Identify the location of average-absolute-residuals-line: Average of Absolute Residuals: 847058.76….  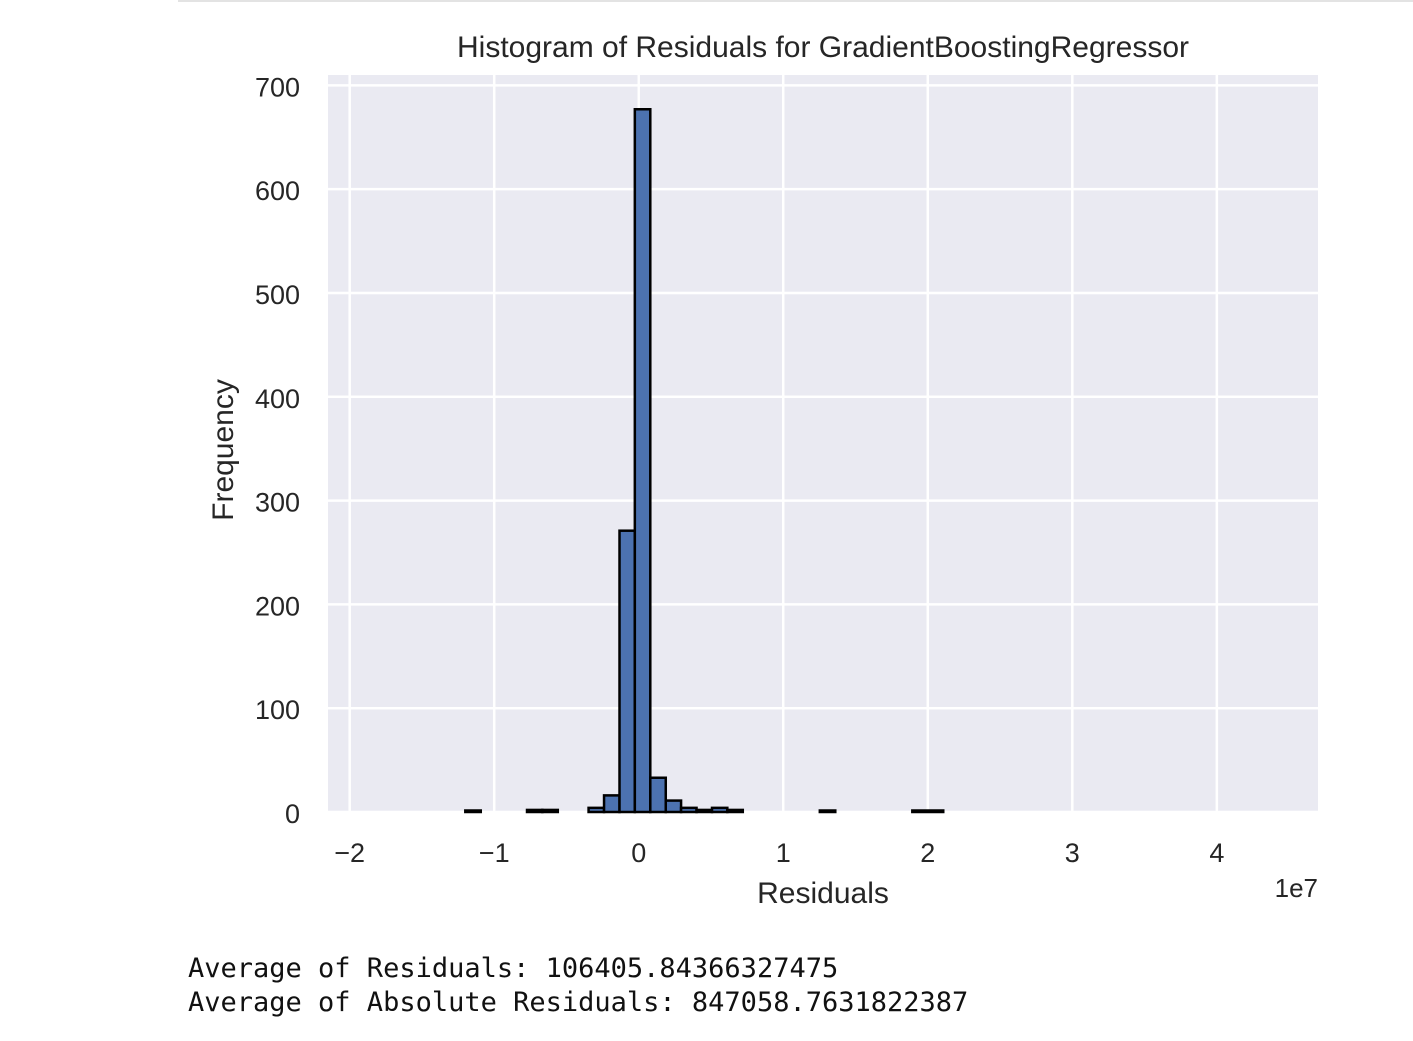
(578, 1002).